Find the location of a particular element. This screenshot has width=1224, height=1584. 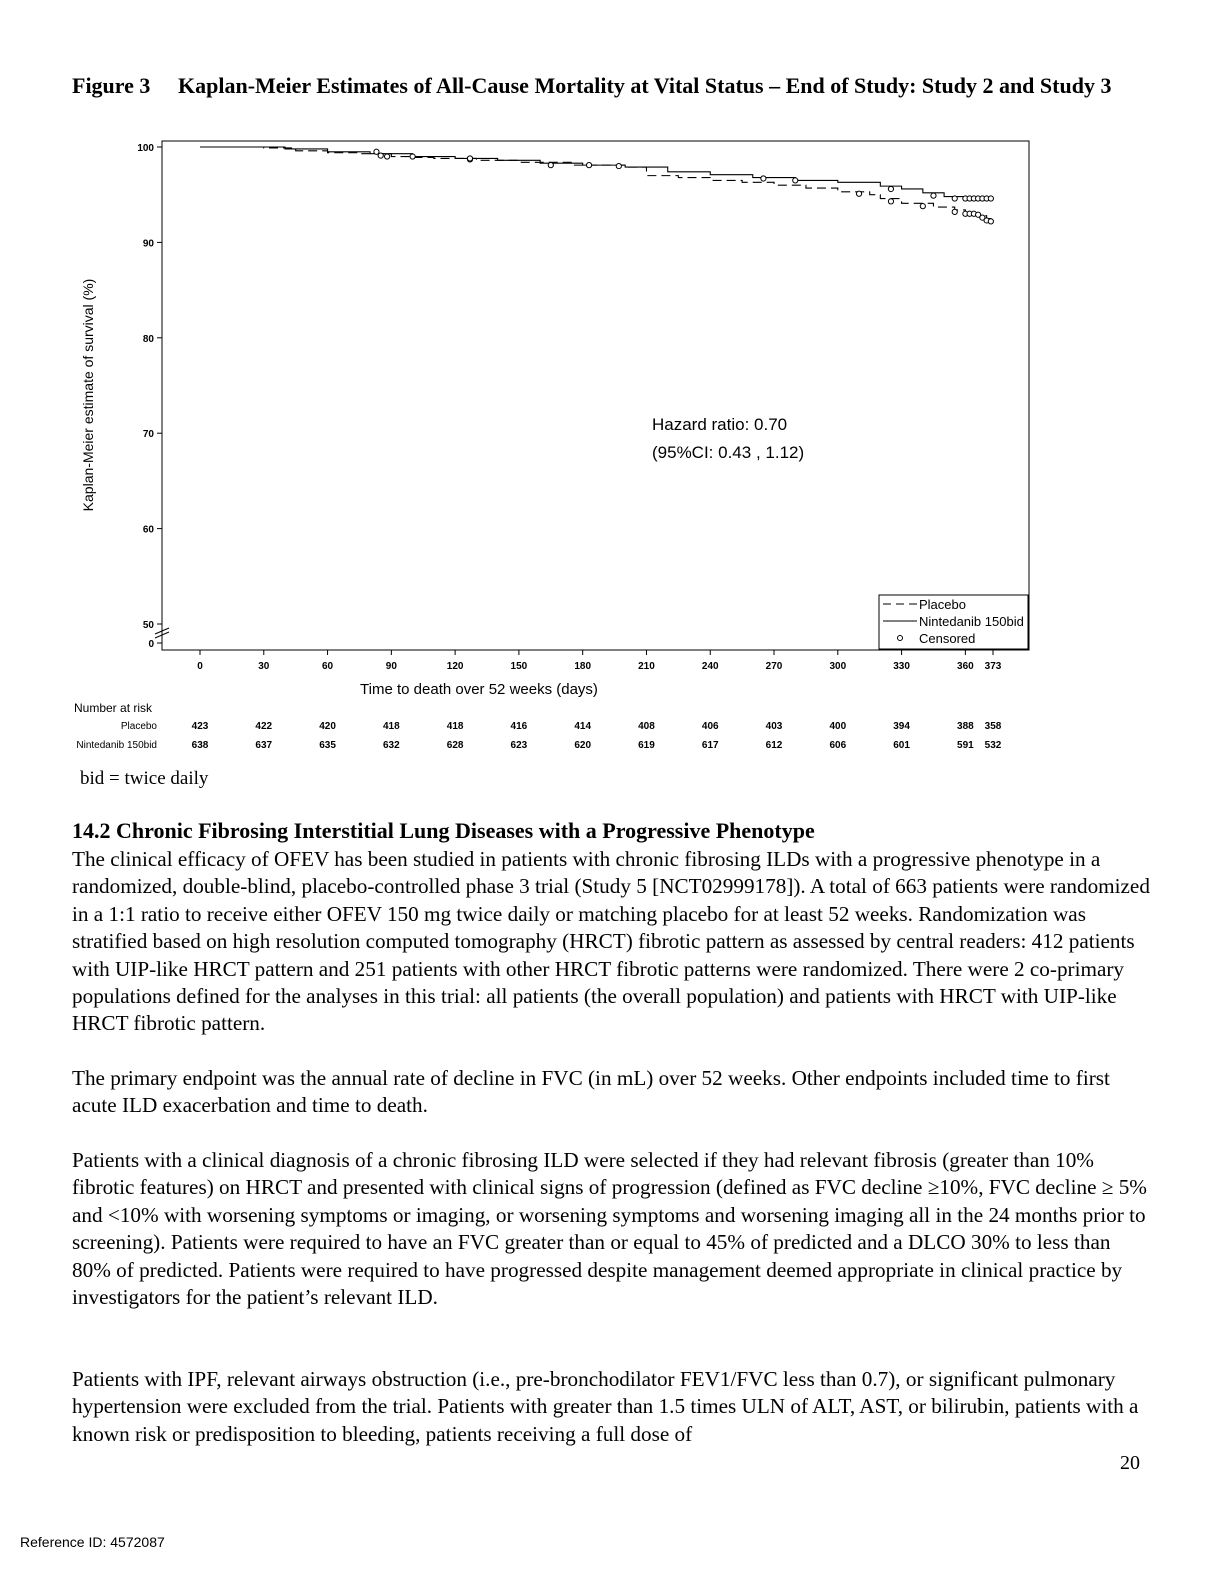

legend-censored-marker is located at coordinates (900, 638).